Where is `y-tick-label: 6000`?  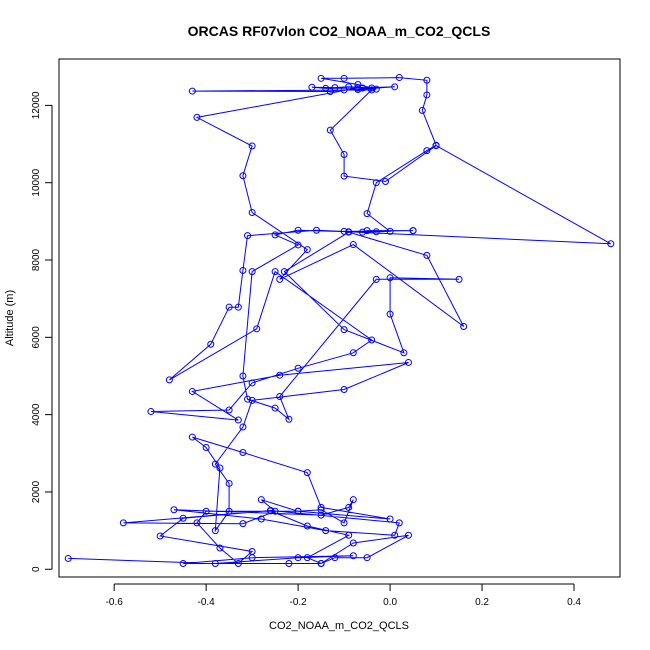 y-tick-label: 6000 is located at coordinates (36, 337).